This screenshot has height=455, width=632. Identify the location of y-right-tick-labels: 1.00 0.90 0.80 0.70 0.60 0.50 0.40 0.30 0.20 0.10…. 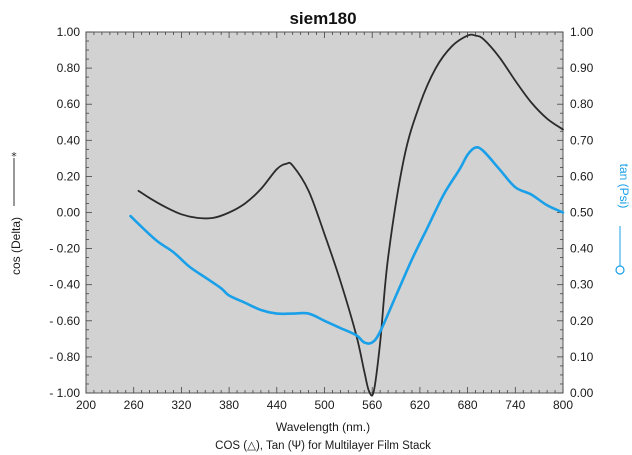
(582, 212).